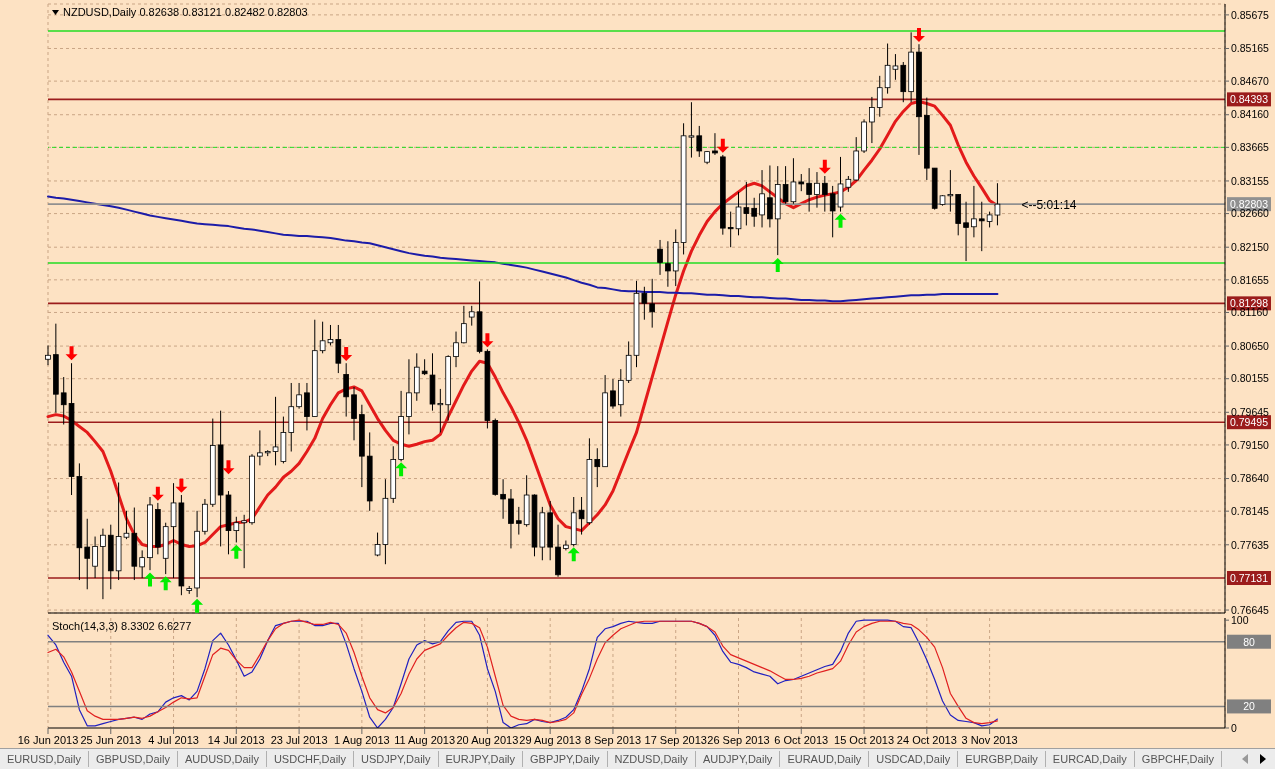 This screenshot has width=1275, height=769. What do you see at coordinates (1250, 14) in the screenshot?
I see `y-tick-label: 0.85675` at bounding box center [1250, 14].